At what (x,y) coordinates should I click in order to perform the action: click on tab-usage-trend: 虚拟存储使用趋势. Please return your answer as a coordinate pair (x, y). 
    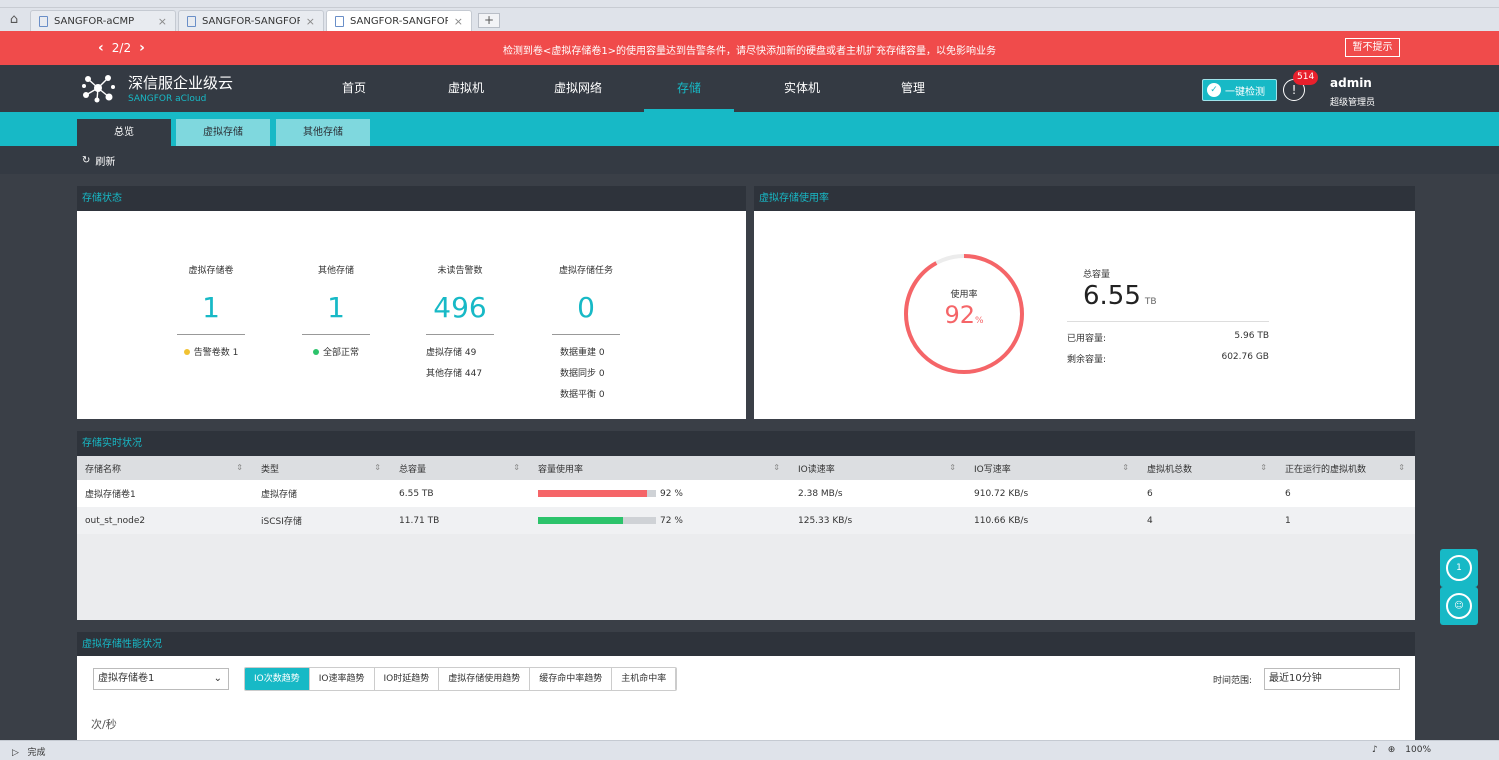
    Looking at the image, I should click on (485, 679).